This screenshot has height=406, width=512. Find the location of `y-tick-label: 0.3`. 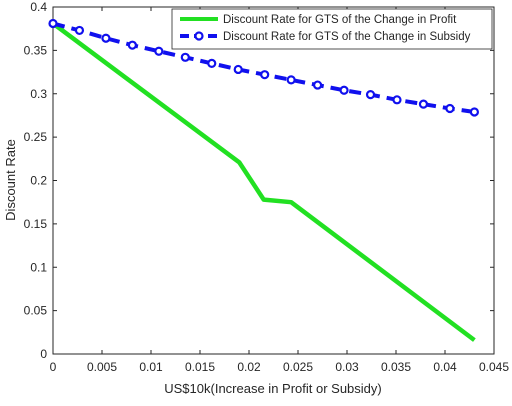

y-tick-label: 0.3 is located at coordinates (38, 94).